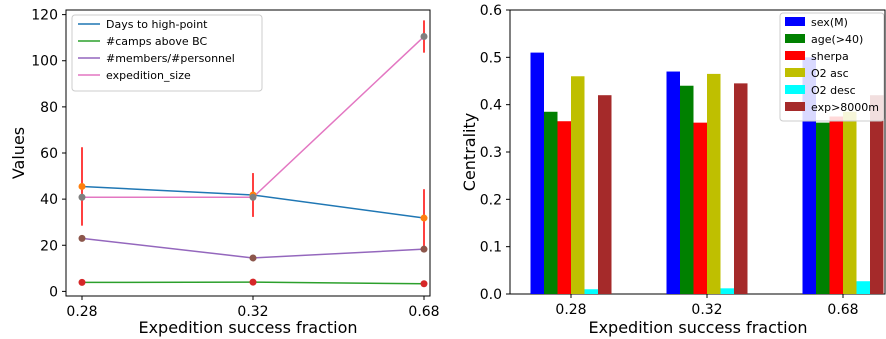  What do you see at coordinates (837, 39) in the screenshot?
I see `legend-label: age(>40)` at bounding box center [837, 39].